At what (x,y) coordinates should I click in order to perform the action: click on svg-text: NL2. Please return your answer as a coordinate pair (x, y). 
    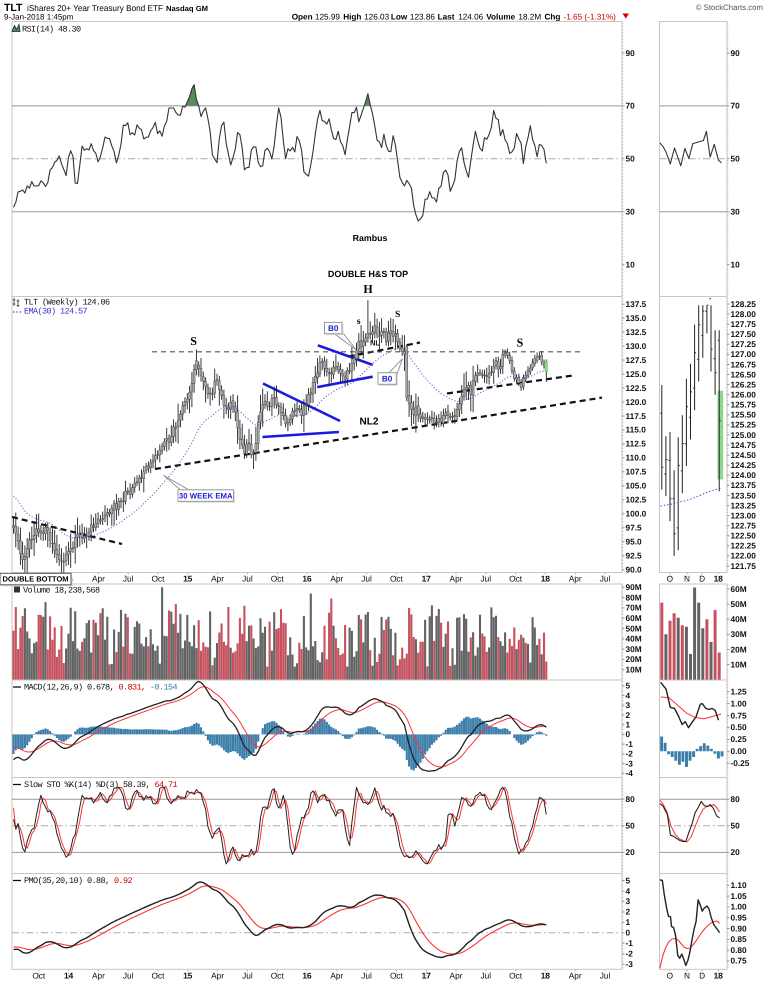
    Looking at the image, I should click on (369, 422).